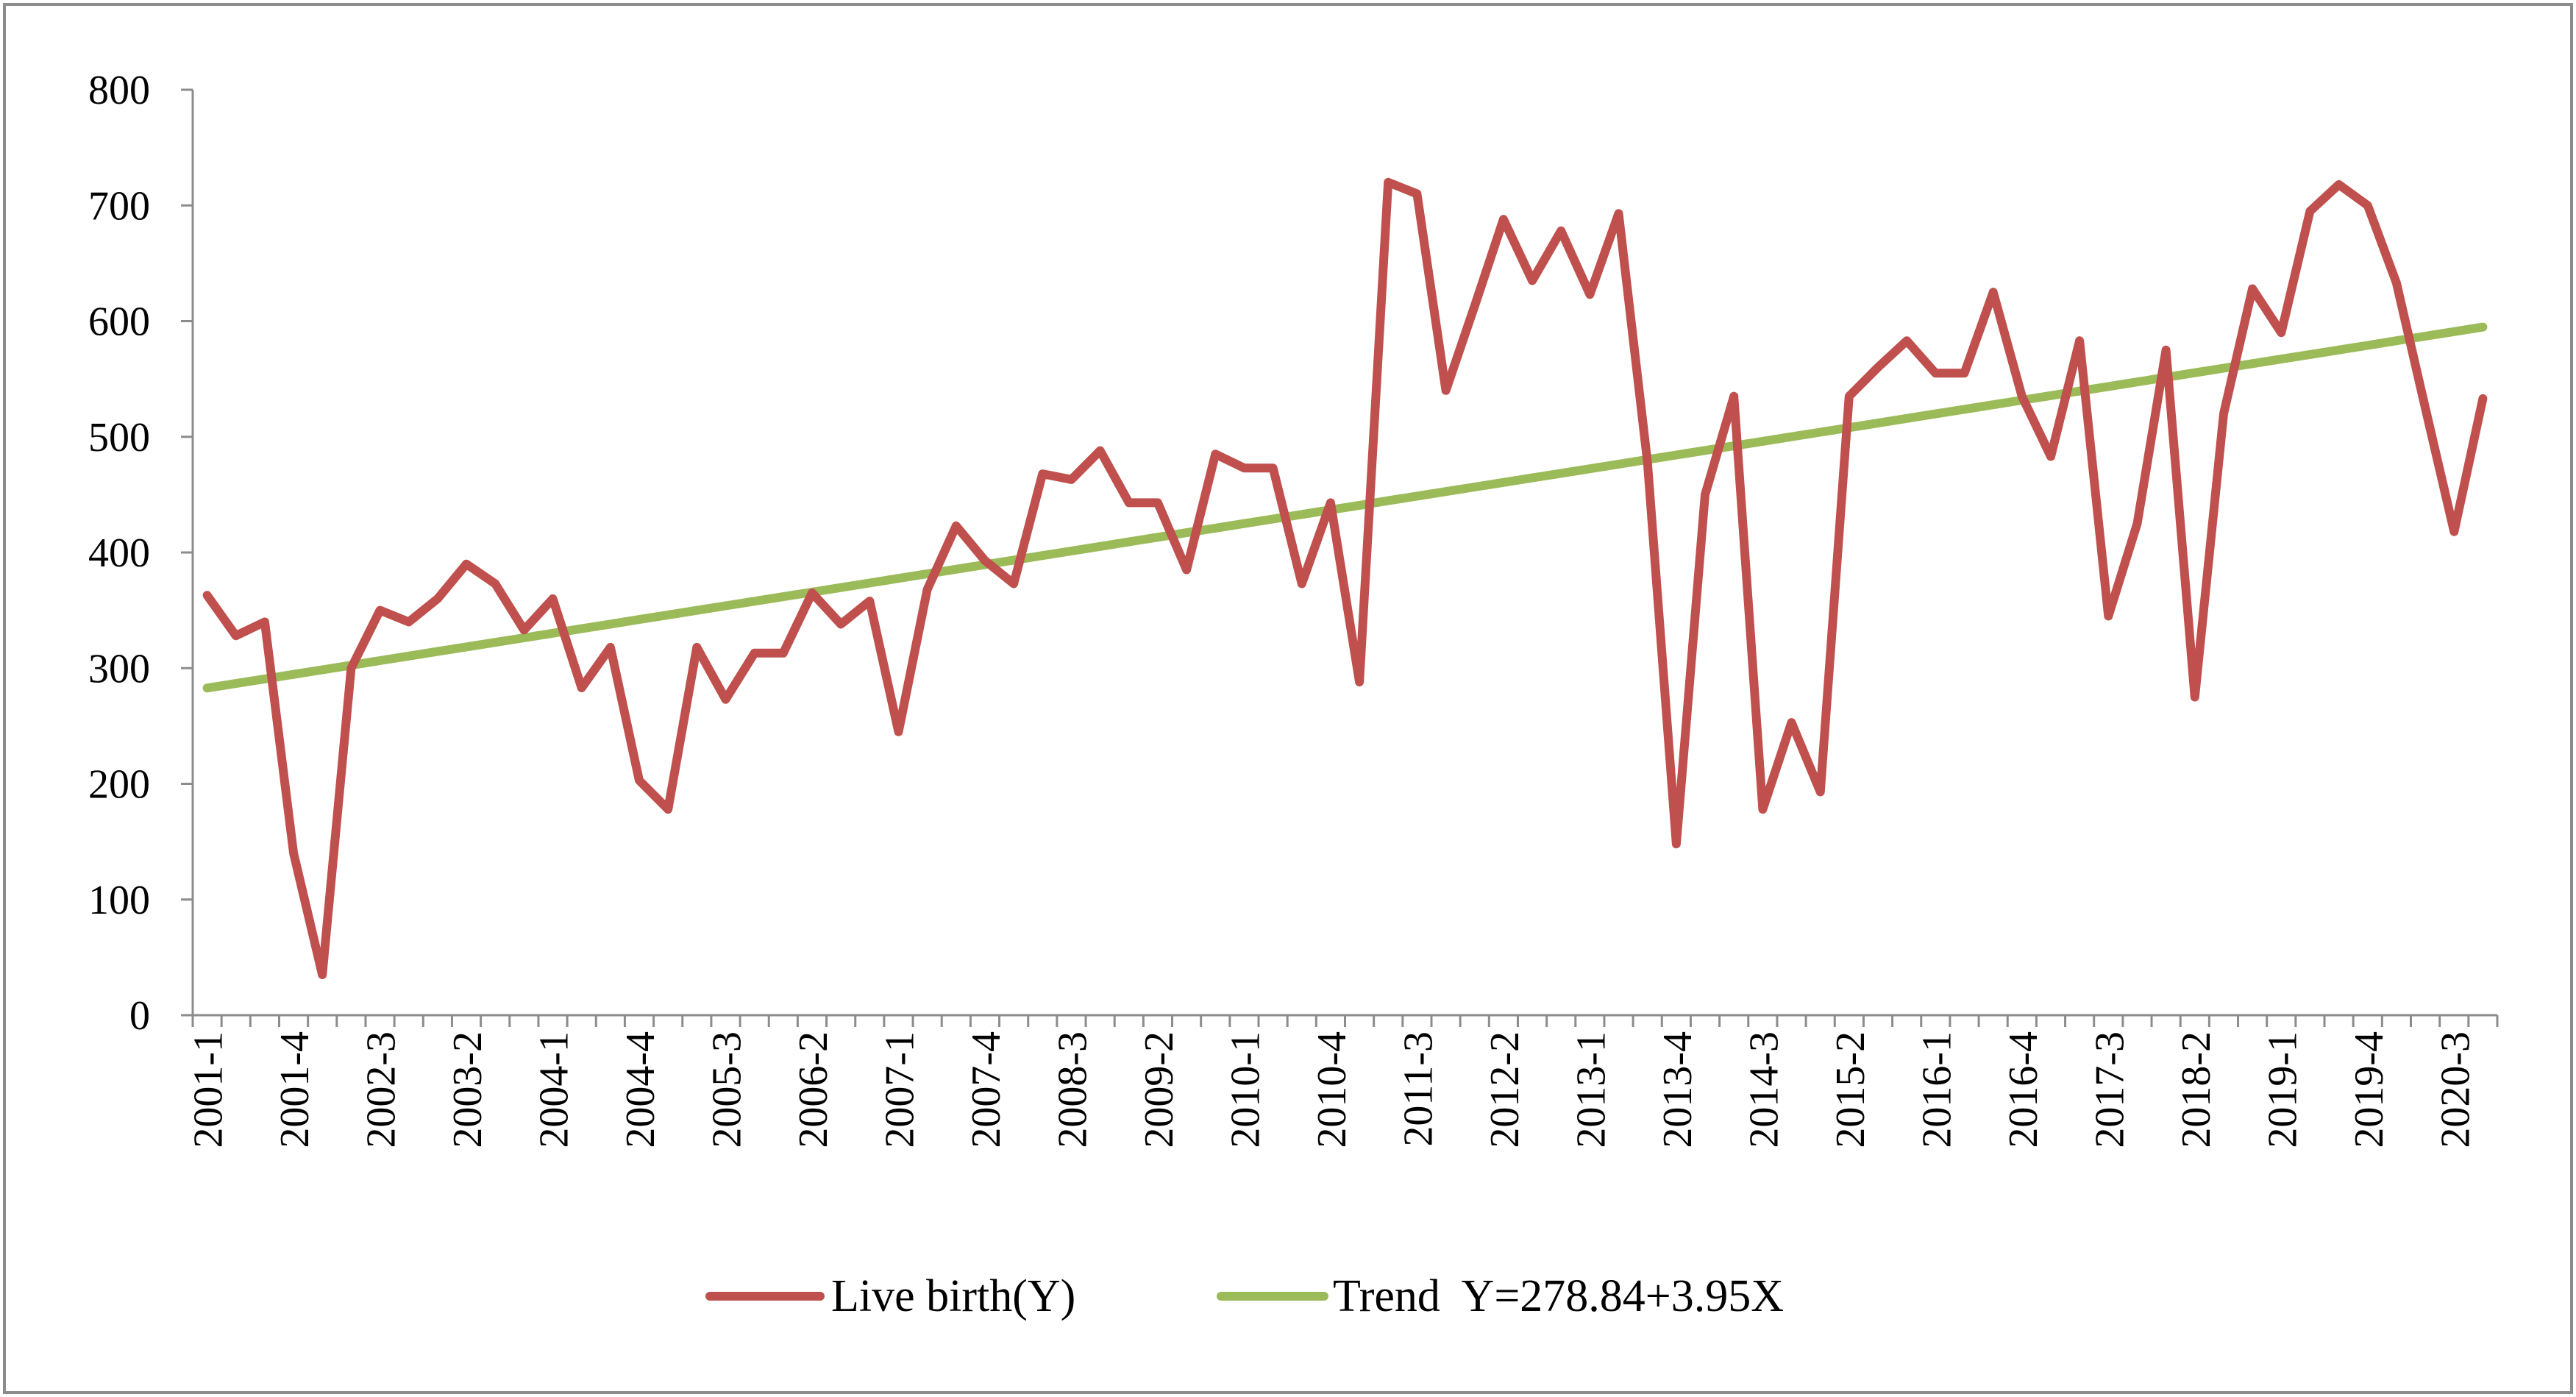 This screenshot has height=1397, width=2576. I want to click on legend-label-live-birth: Live birth(Y), so click(953, 1296).